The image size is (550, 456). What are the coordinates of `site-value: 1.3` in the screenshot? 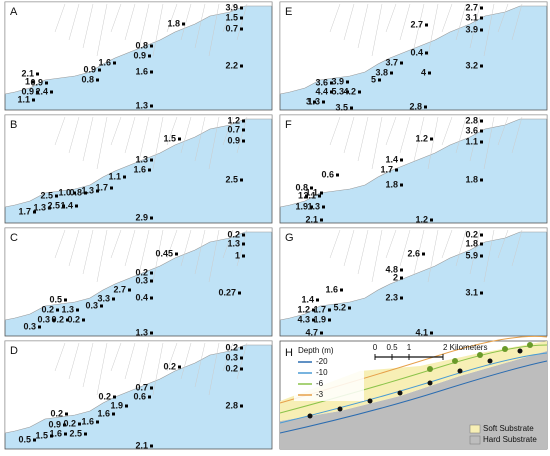 It's located at (313, 206).